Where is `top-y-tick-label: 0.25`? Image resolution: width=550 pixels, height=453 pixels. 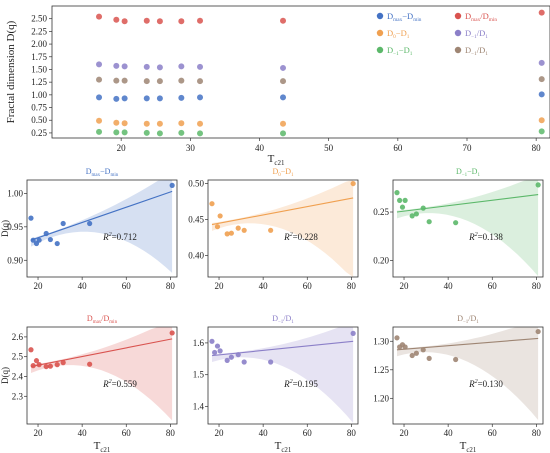
top-y-tick-label: 0.25 is located at coordinates (39, 133).